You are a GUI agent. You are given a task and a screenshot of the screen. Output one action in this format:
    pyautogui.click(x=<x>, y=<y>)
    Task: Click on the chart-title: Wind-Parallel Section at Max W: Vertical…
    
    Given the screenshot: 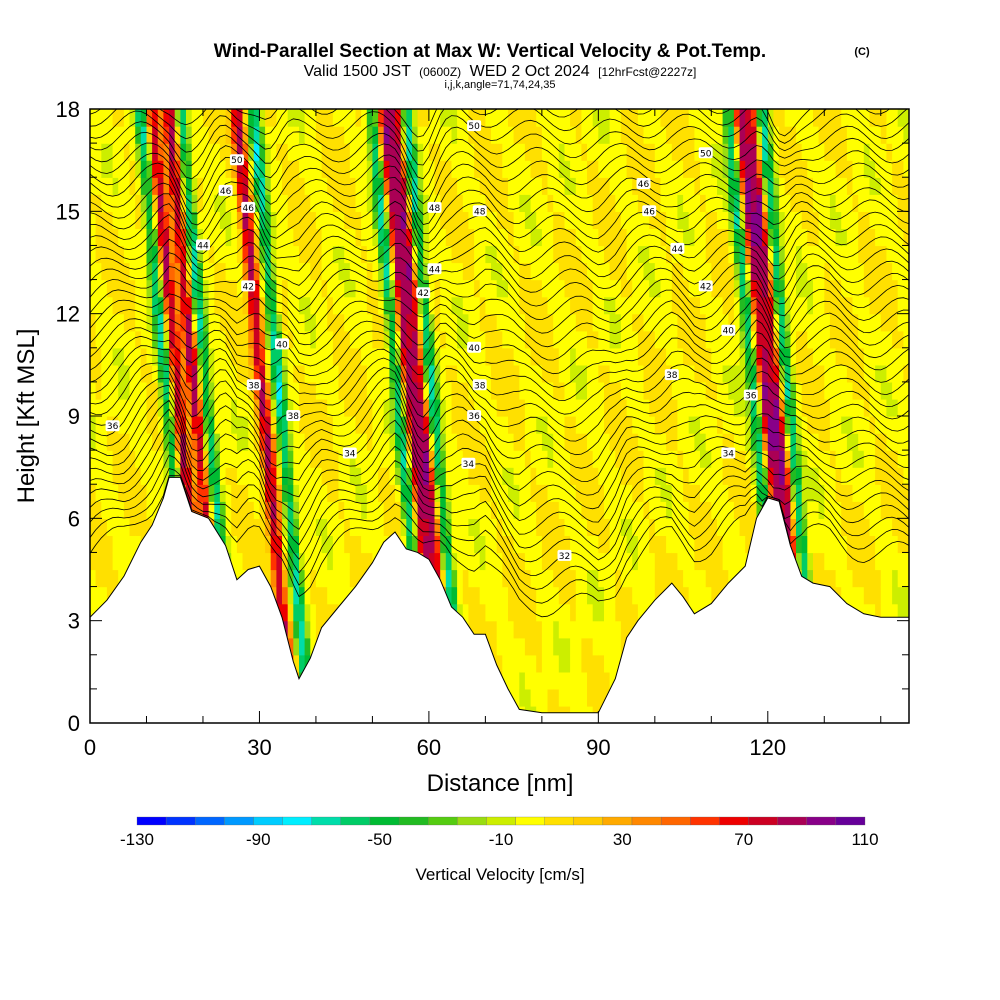 What is the action you would take?
    pyautogui.click(x=490, y=51)
    